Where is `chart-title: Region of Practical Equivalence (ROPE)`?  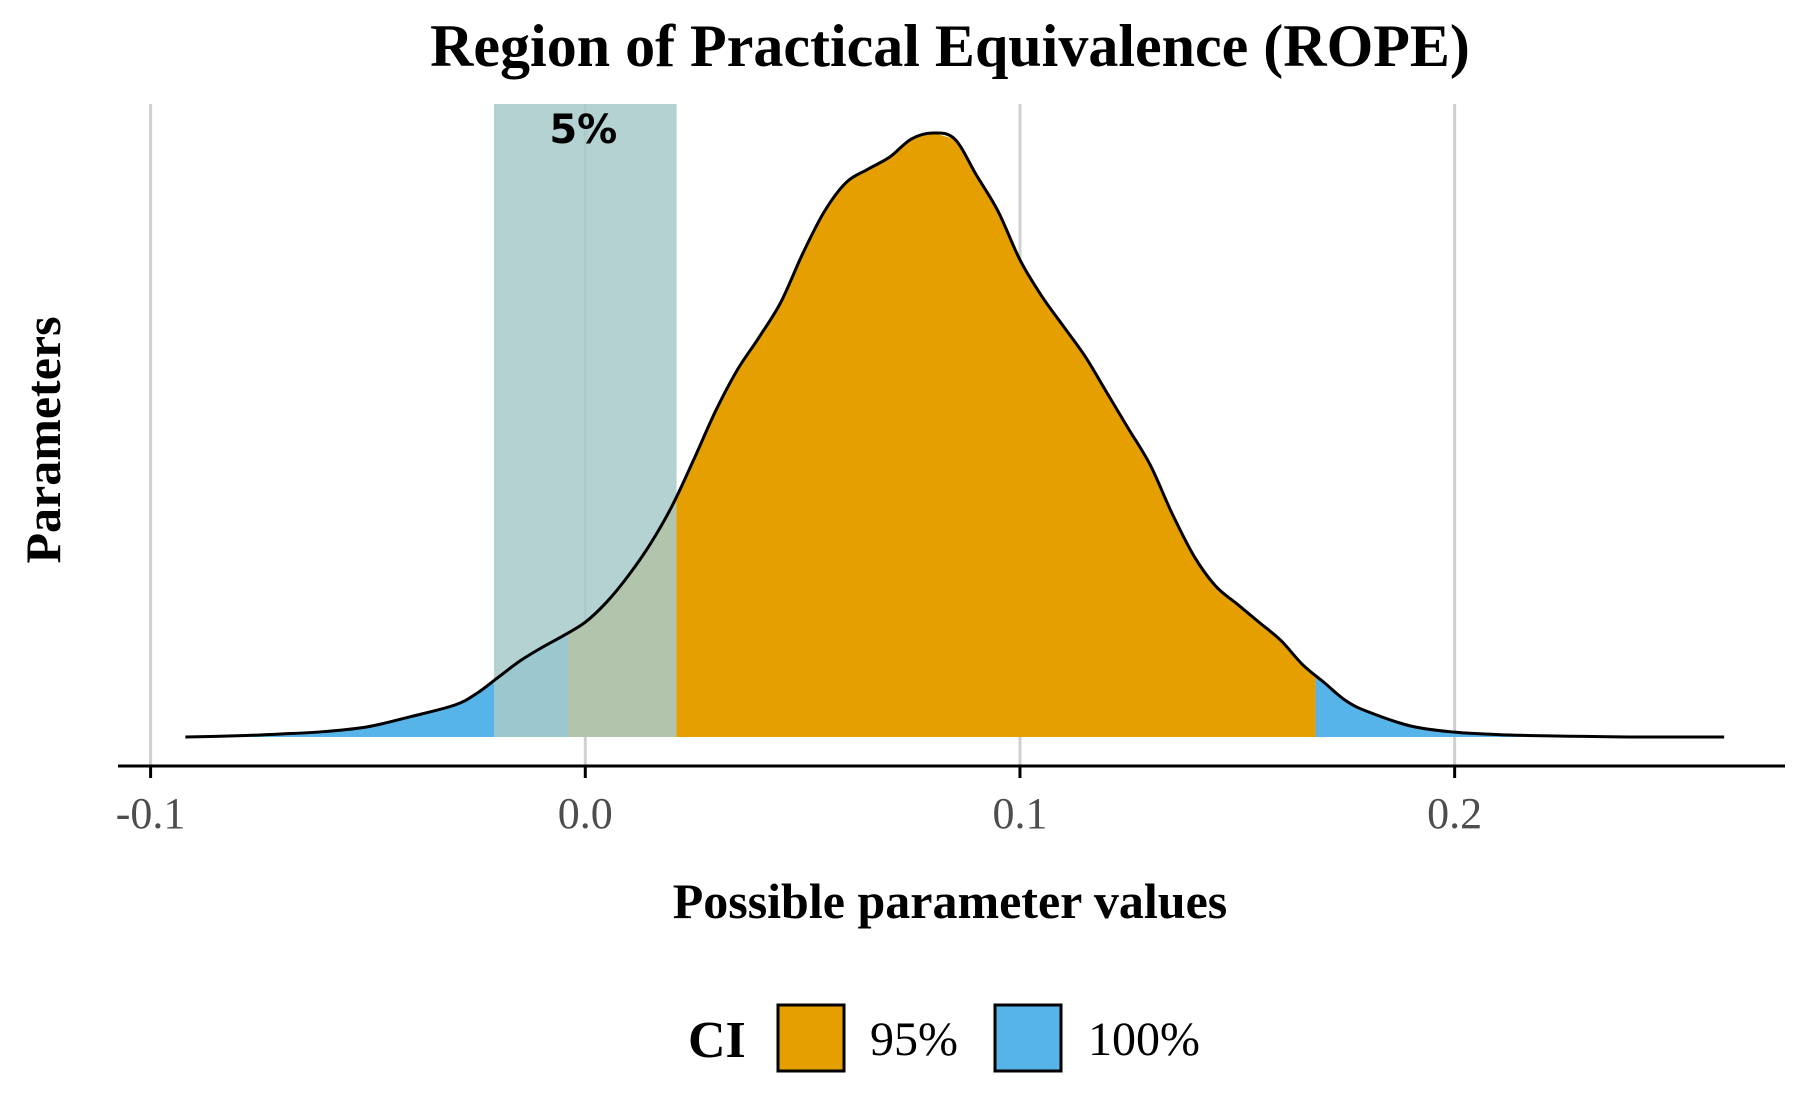 chart-title: Region of Practical Equivalence (ROPE) is located at coordinates (950, 46).